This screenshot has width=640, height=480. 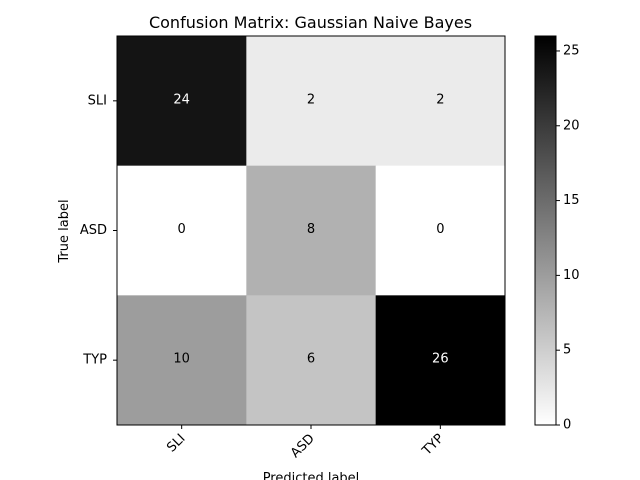 I want to click on y-tick-label: SLI, so click(x=97, y=100).